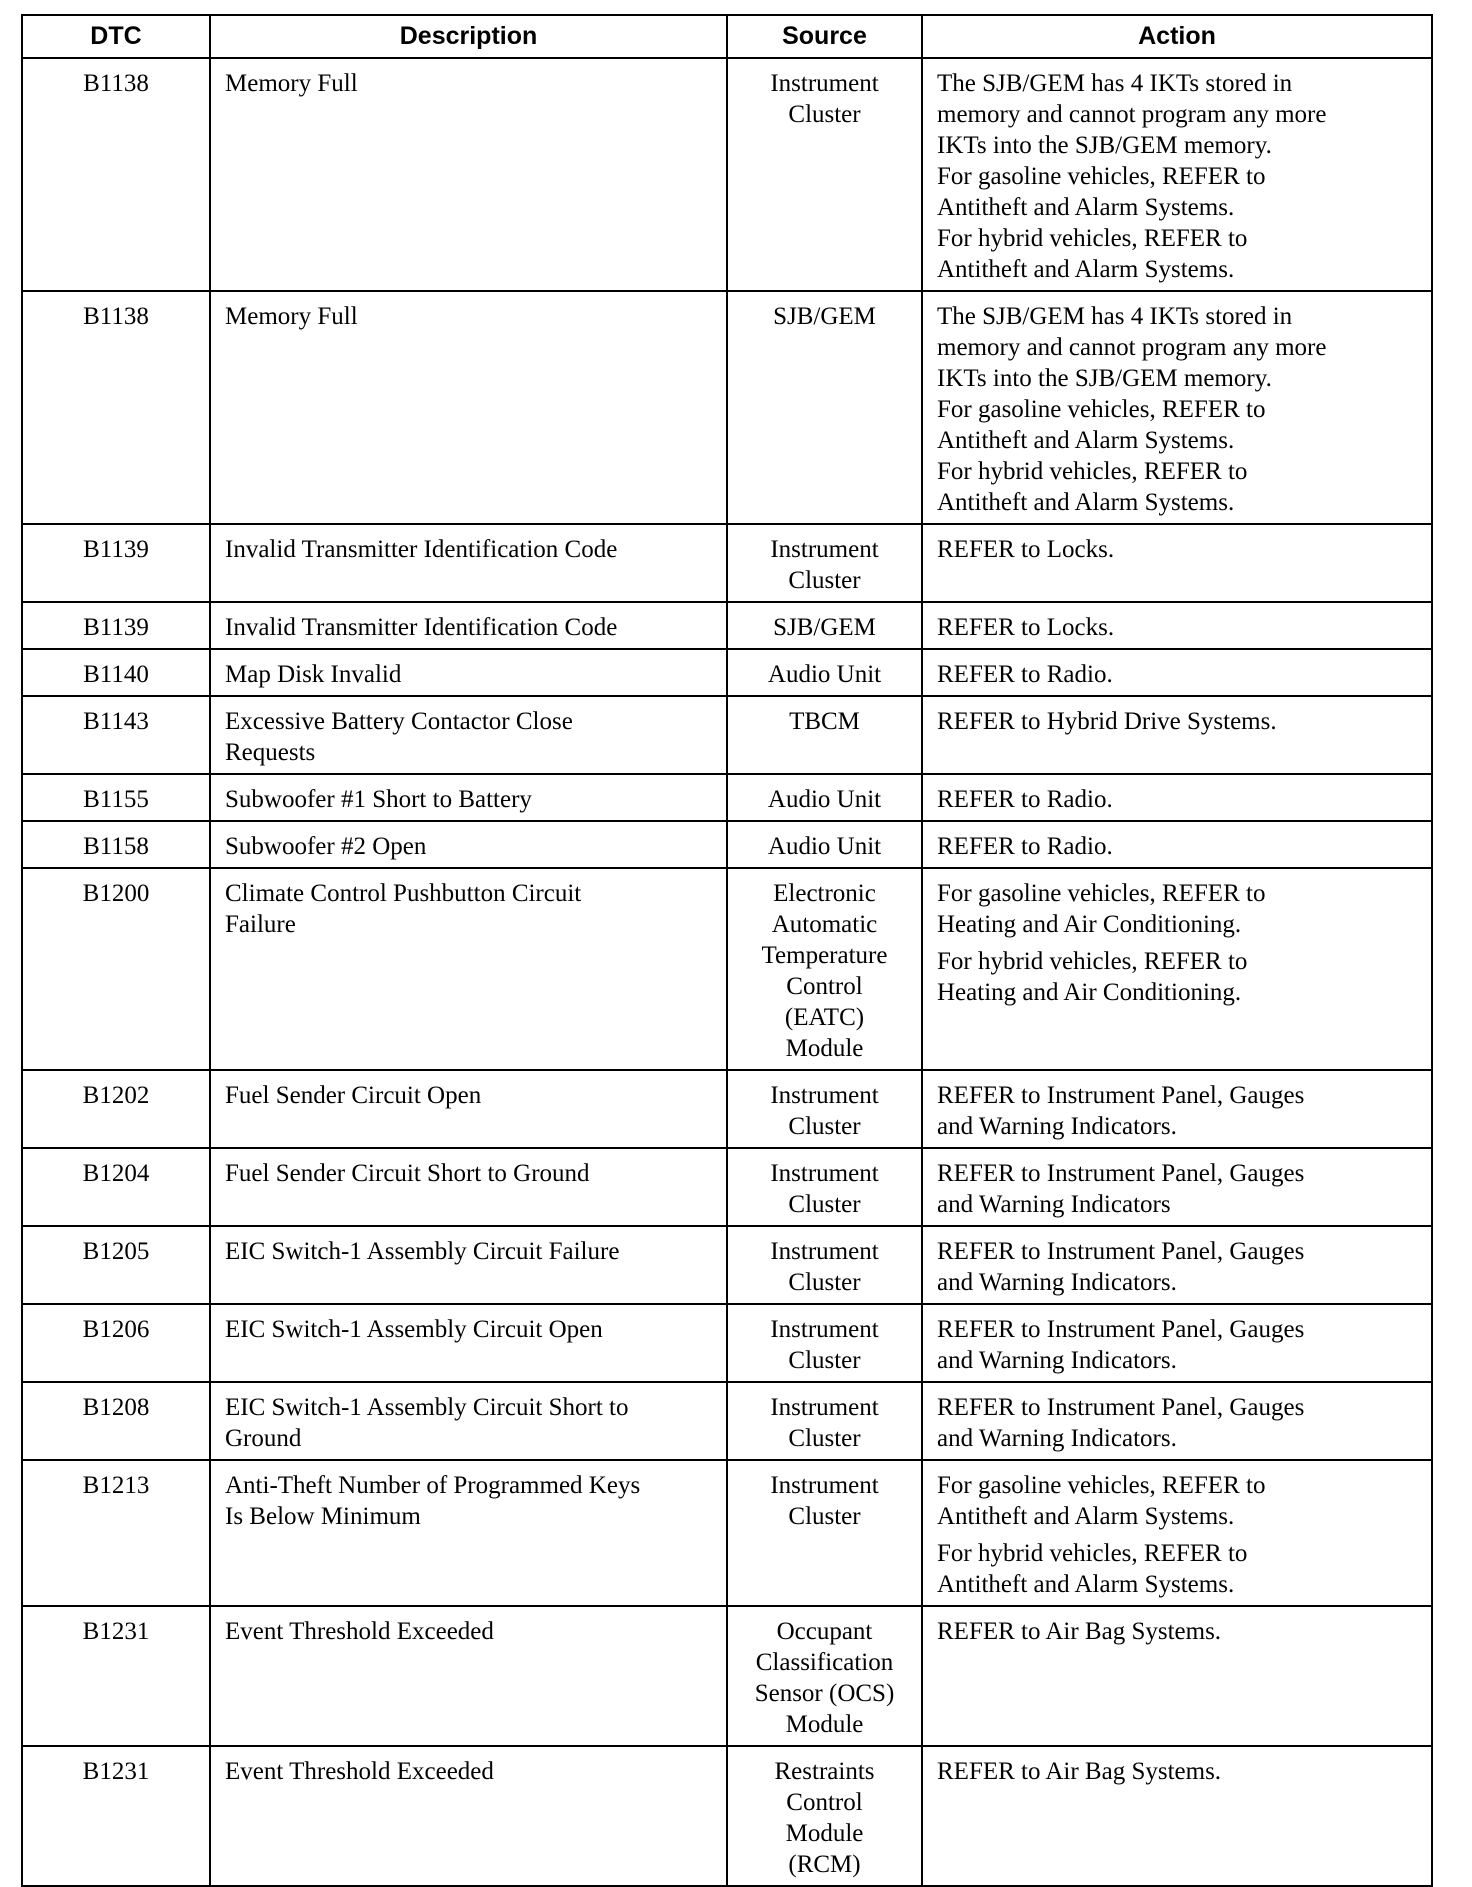  What do you see at coordinates (1107, 721) in the screenshot?
I see `action-cell-line: REFER to Hybrid Drive Systems.` at bounding box center [1107, 721].